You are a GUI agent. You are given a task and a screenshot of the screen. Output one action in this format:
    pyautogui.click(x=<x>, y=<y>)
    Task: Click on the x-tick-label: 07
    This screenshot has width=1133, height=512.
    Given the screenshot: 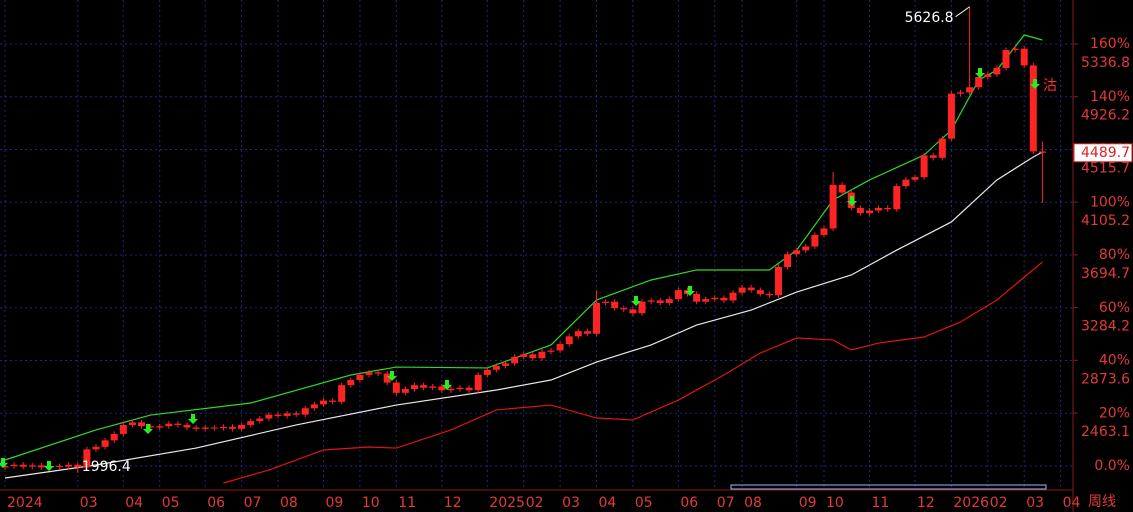 What is the action you would take?
    pyautogui.click(x=253, y=503)
    